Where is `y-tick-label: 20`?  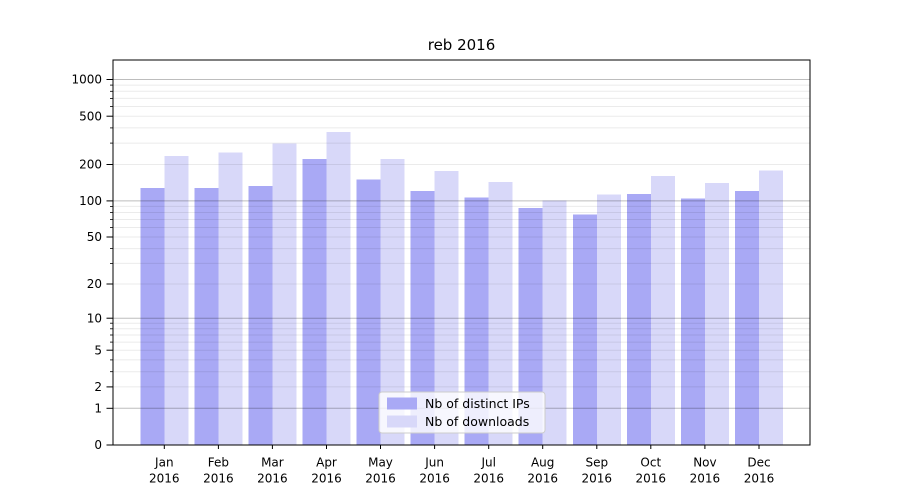 y-tick-label: 20 is located at coordinates (94, 284).